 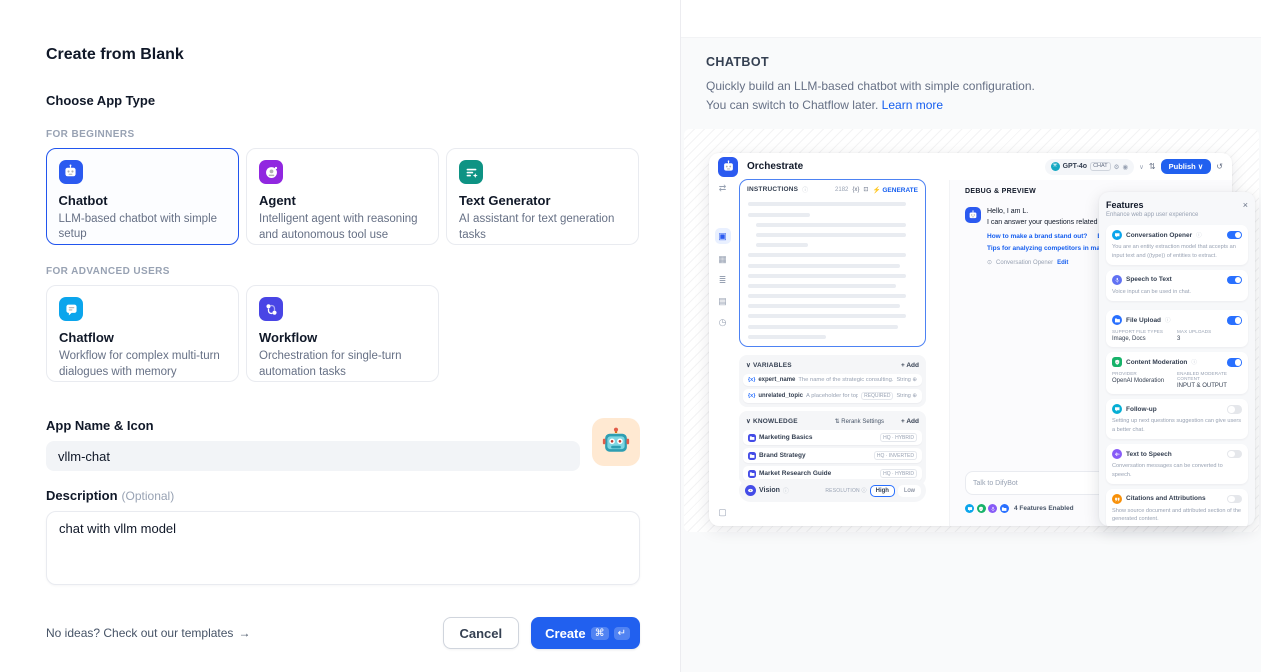 I want to click on add-variable-button: + Add, so click(x=910, y=365).